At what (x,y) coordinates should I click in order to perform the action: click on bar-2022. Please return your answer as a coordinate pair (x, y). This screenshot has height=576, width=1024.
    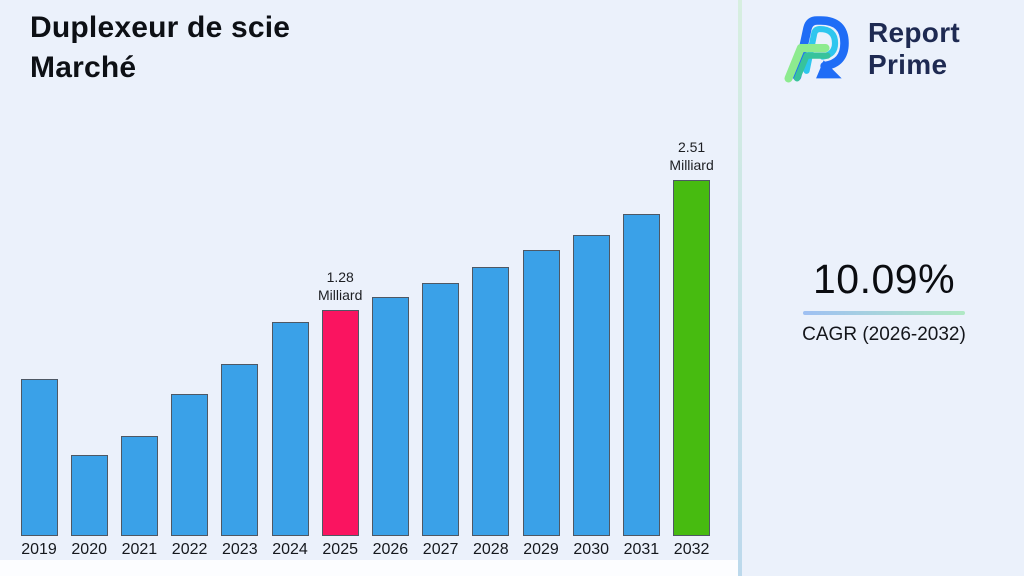
    Looking at the image, I should click on (190, 465).